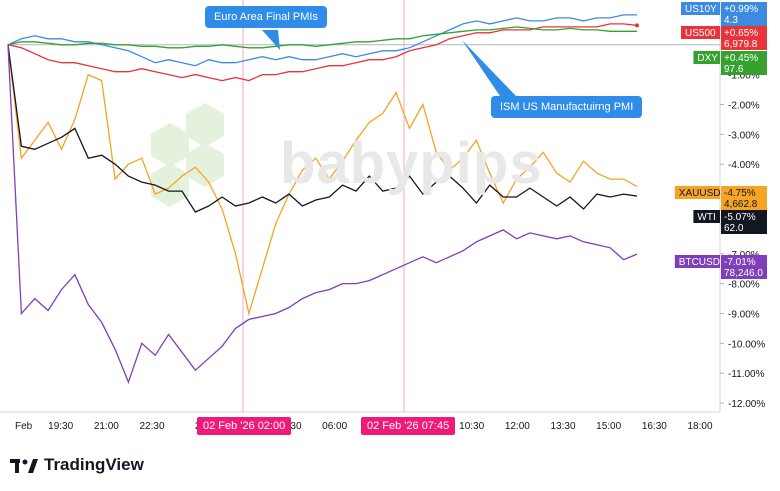 This screenshot has height=491, width=780. Describe the element at coordinates (24, 426) in the screenshot. I see `x-tick-label: Feb` at that location.